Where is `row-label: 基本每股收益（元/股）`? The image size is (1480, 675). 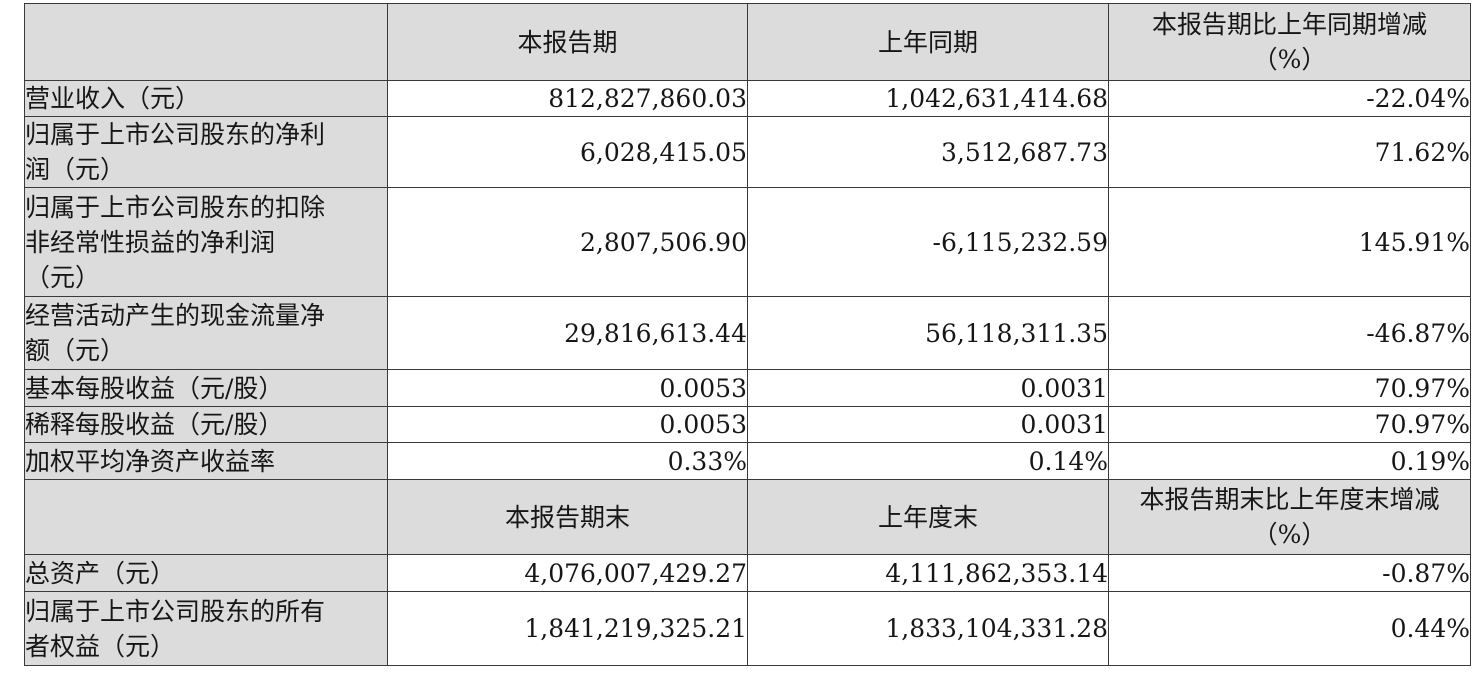
row-label: 基本每股收益（元/股） is located at coordinates (206, 388).